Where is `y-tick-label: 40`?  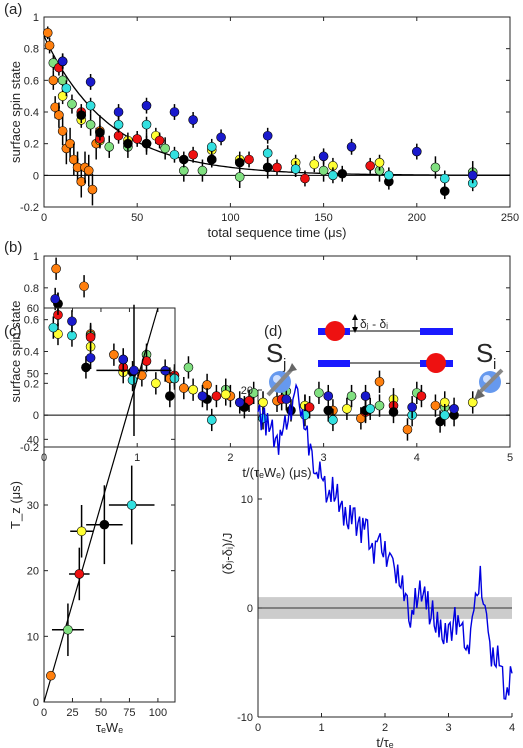
y-tick-label: 40 is located at coordinates (33, 440).